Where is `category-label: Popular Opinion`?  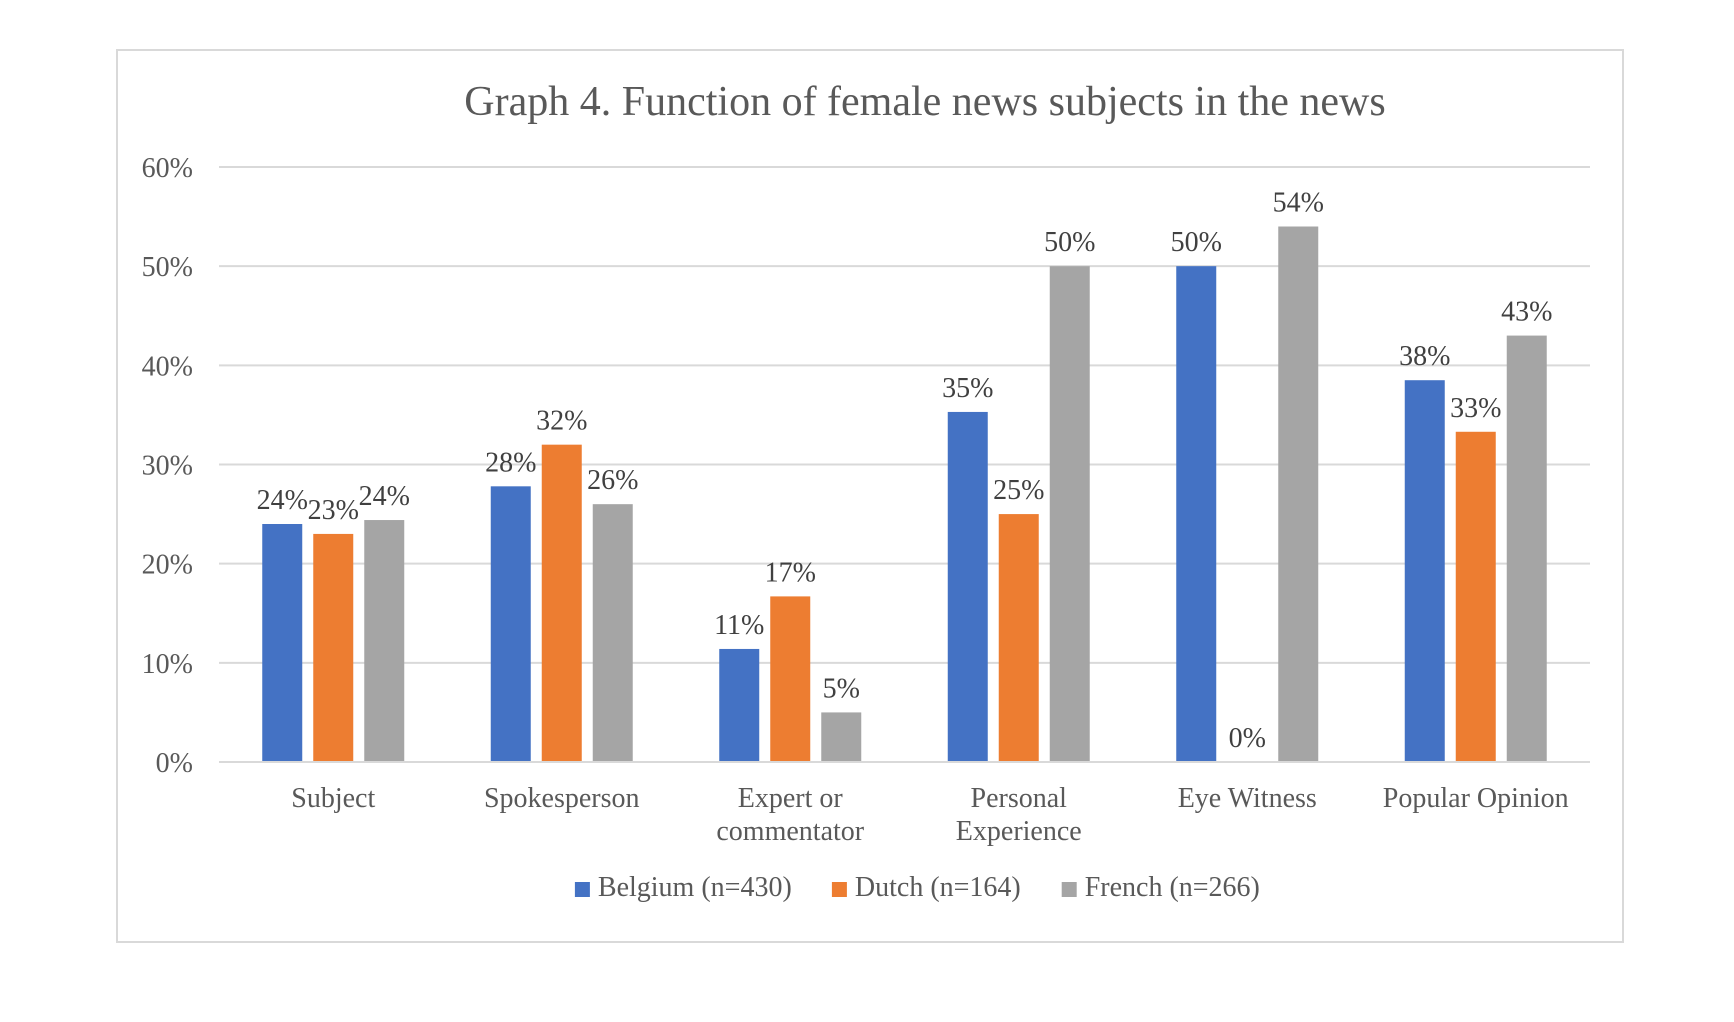
category-label: Popular Opinion is located at coordinates (1476, 798).